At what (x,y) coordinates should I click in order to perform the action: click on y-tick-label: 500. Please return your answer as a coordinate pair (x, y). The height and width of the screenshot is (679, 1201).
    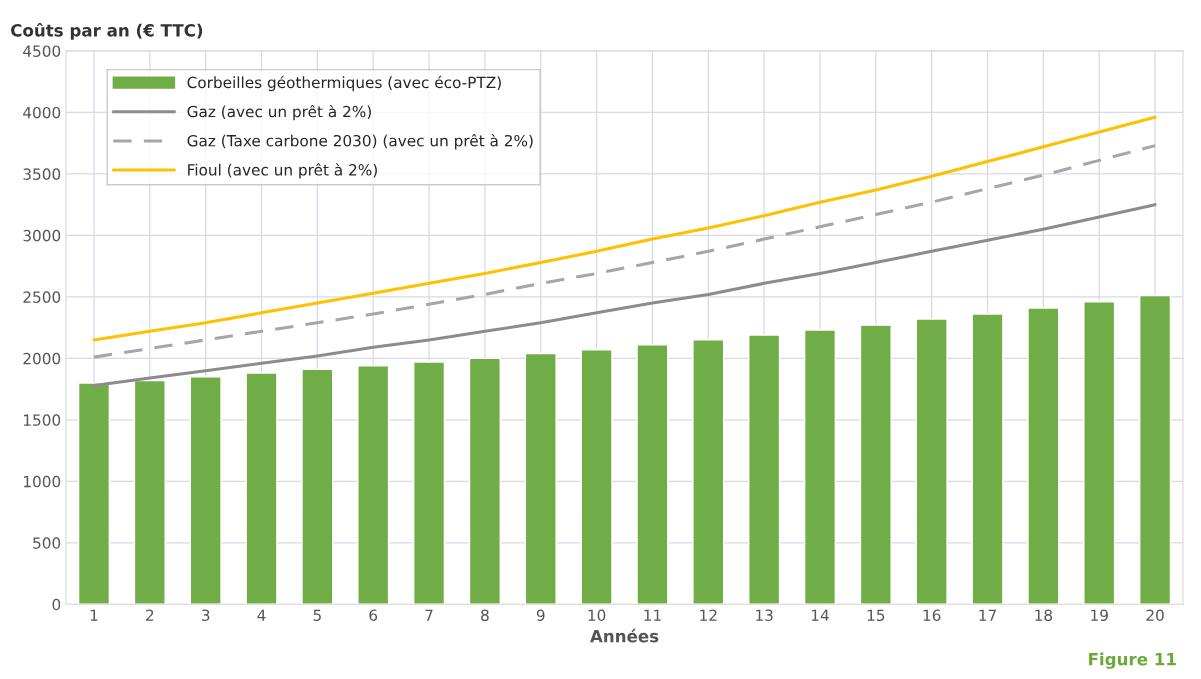
    Looking at the image, I should click on (47, 543).